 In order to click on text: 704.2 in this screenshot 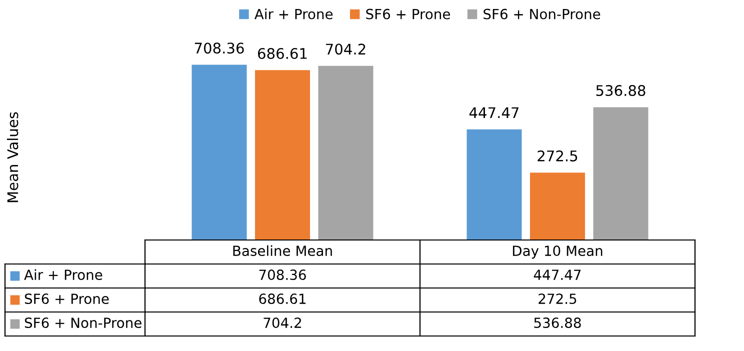, I will do `click(282, 323)`.